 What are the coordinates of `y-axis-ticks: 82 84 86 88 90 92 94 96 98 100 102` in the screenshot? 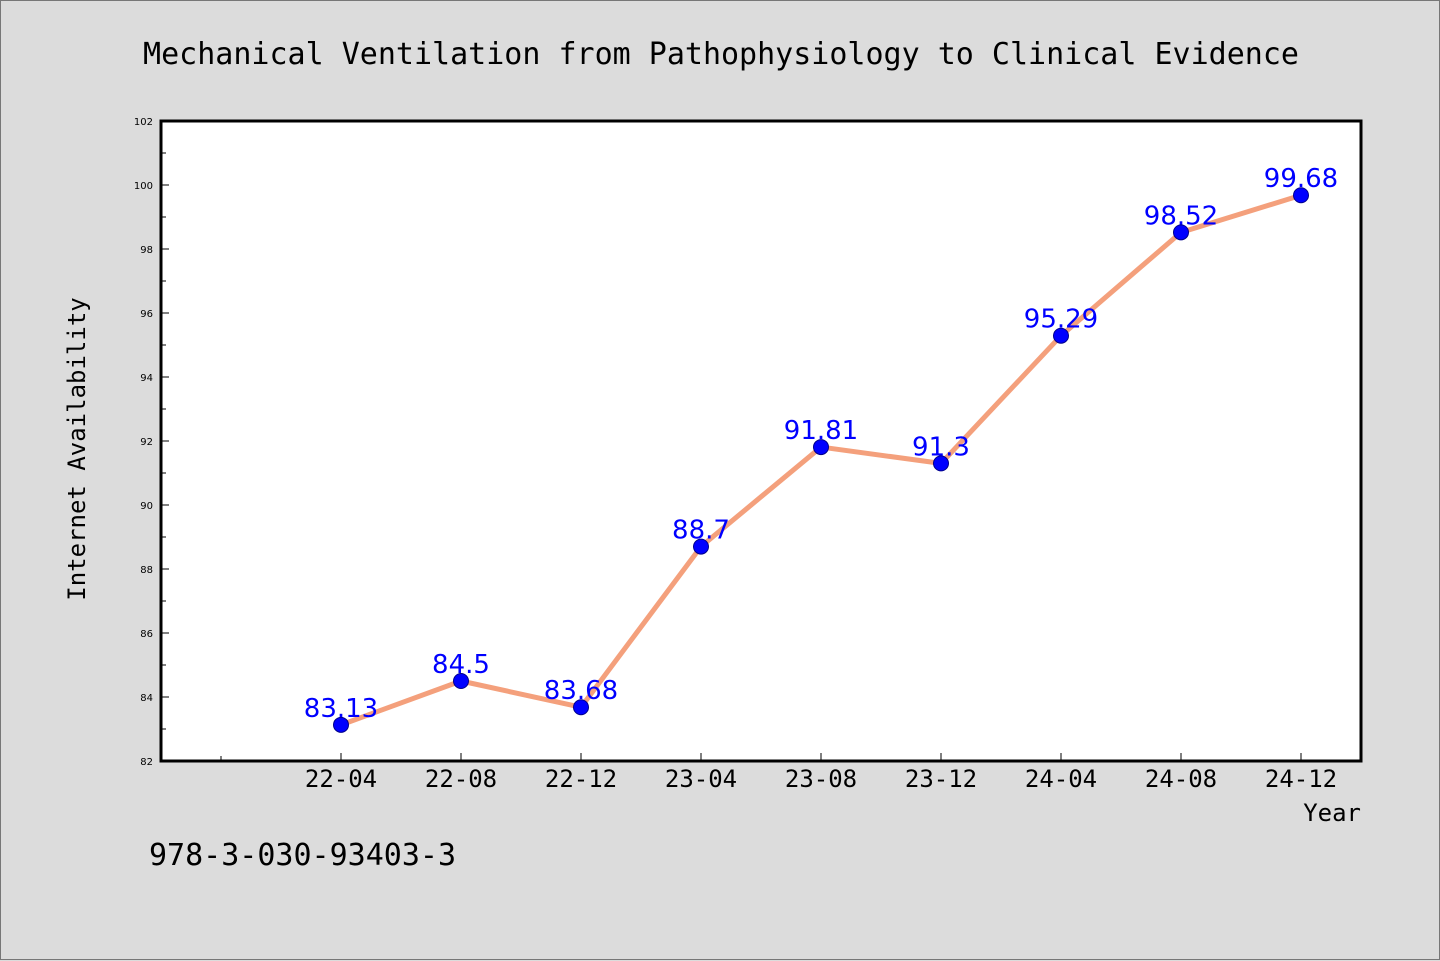 It's located at (151, 442).